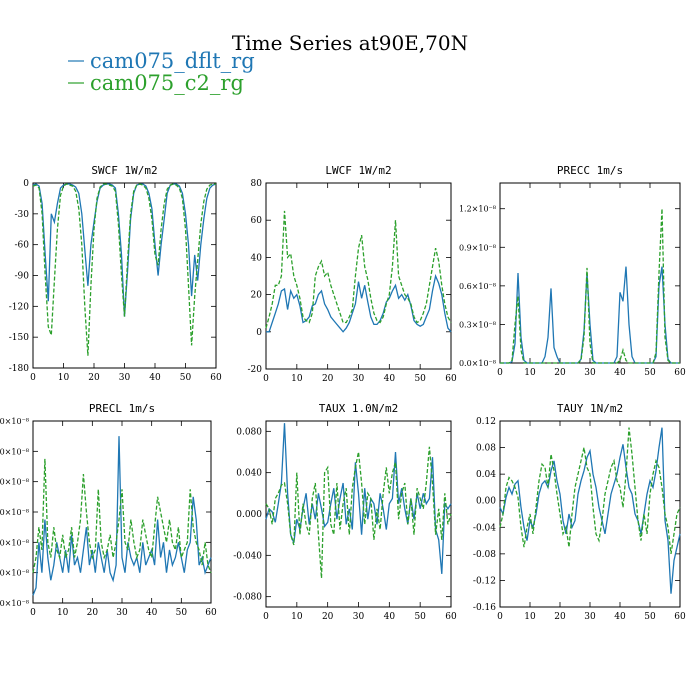  I want to click on x-tick-label-4-4: 40, so click(390, 617).